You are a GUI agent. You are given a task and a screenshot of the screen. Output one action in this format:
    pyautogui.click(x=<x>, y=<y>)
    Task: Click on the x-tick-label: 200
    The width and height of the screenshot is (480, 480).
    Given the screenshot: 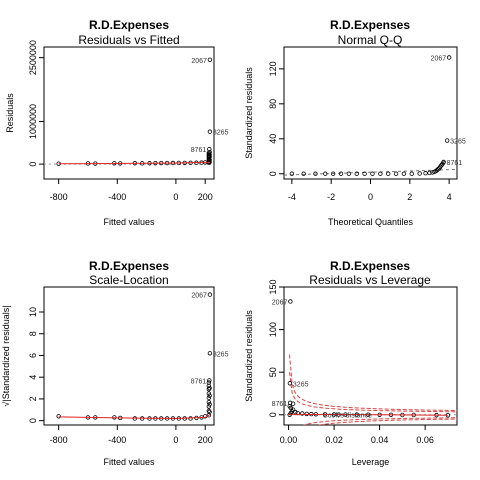 What is the action you would take?
    pyautogui.click(x=205, y=440)
    